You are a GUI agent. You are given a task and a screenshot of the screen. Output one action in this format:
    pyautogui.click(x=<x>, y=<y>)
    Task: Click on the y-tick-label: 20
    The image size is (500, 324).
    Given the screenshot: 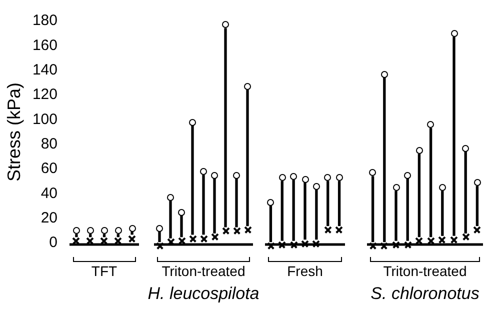 What is the action you would take?
    pyautogui.click(x=49, y=217)
    